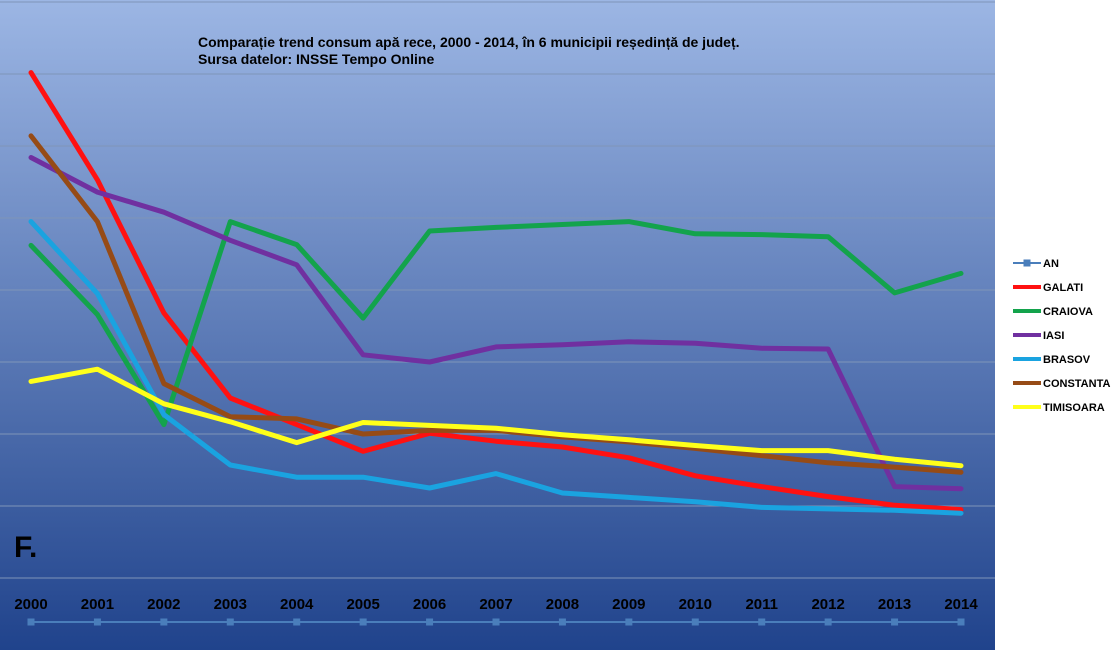 Image resolution: width=1120 pixels, height=655 pixels. I want to click on legend-label-galati: GALATI, so click(1063, 288).